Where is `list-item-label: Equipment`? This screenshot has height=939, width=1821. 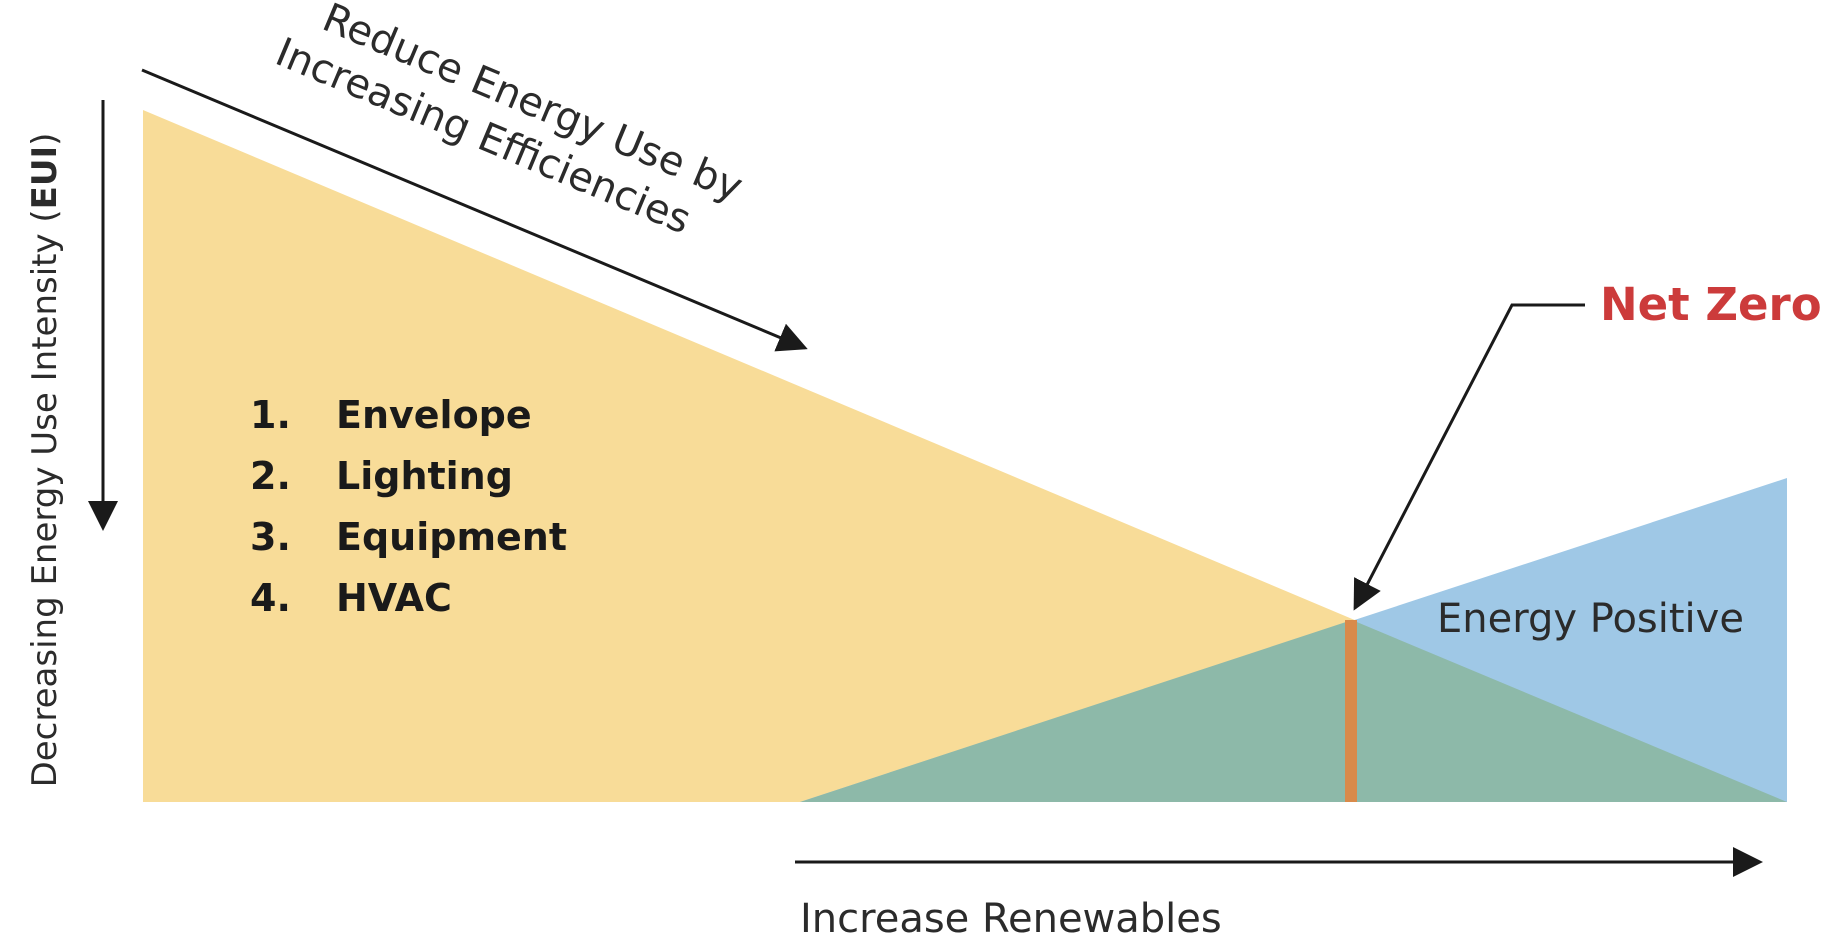
list-item-label: Equipment is located at coordinates (451, 537).